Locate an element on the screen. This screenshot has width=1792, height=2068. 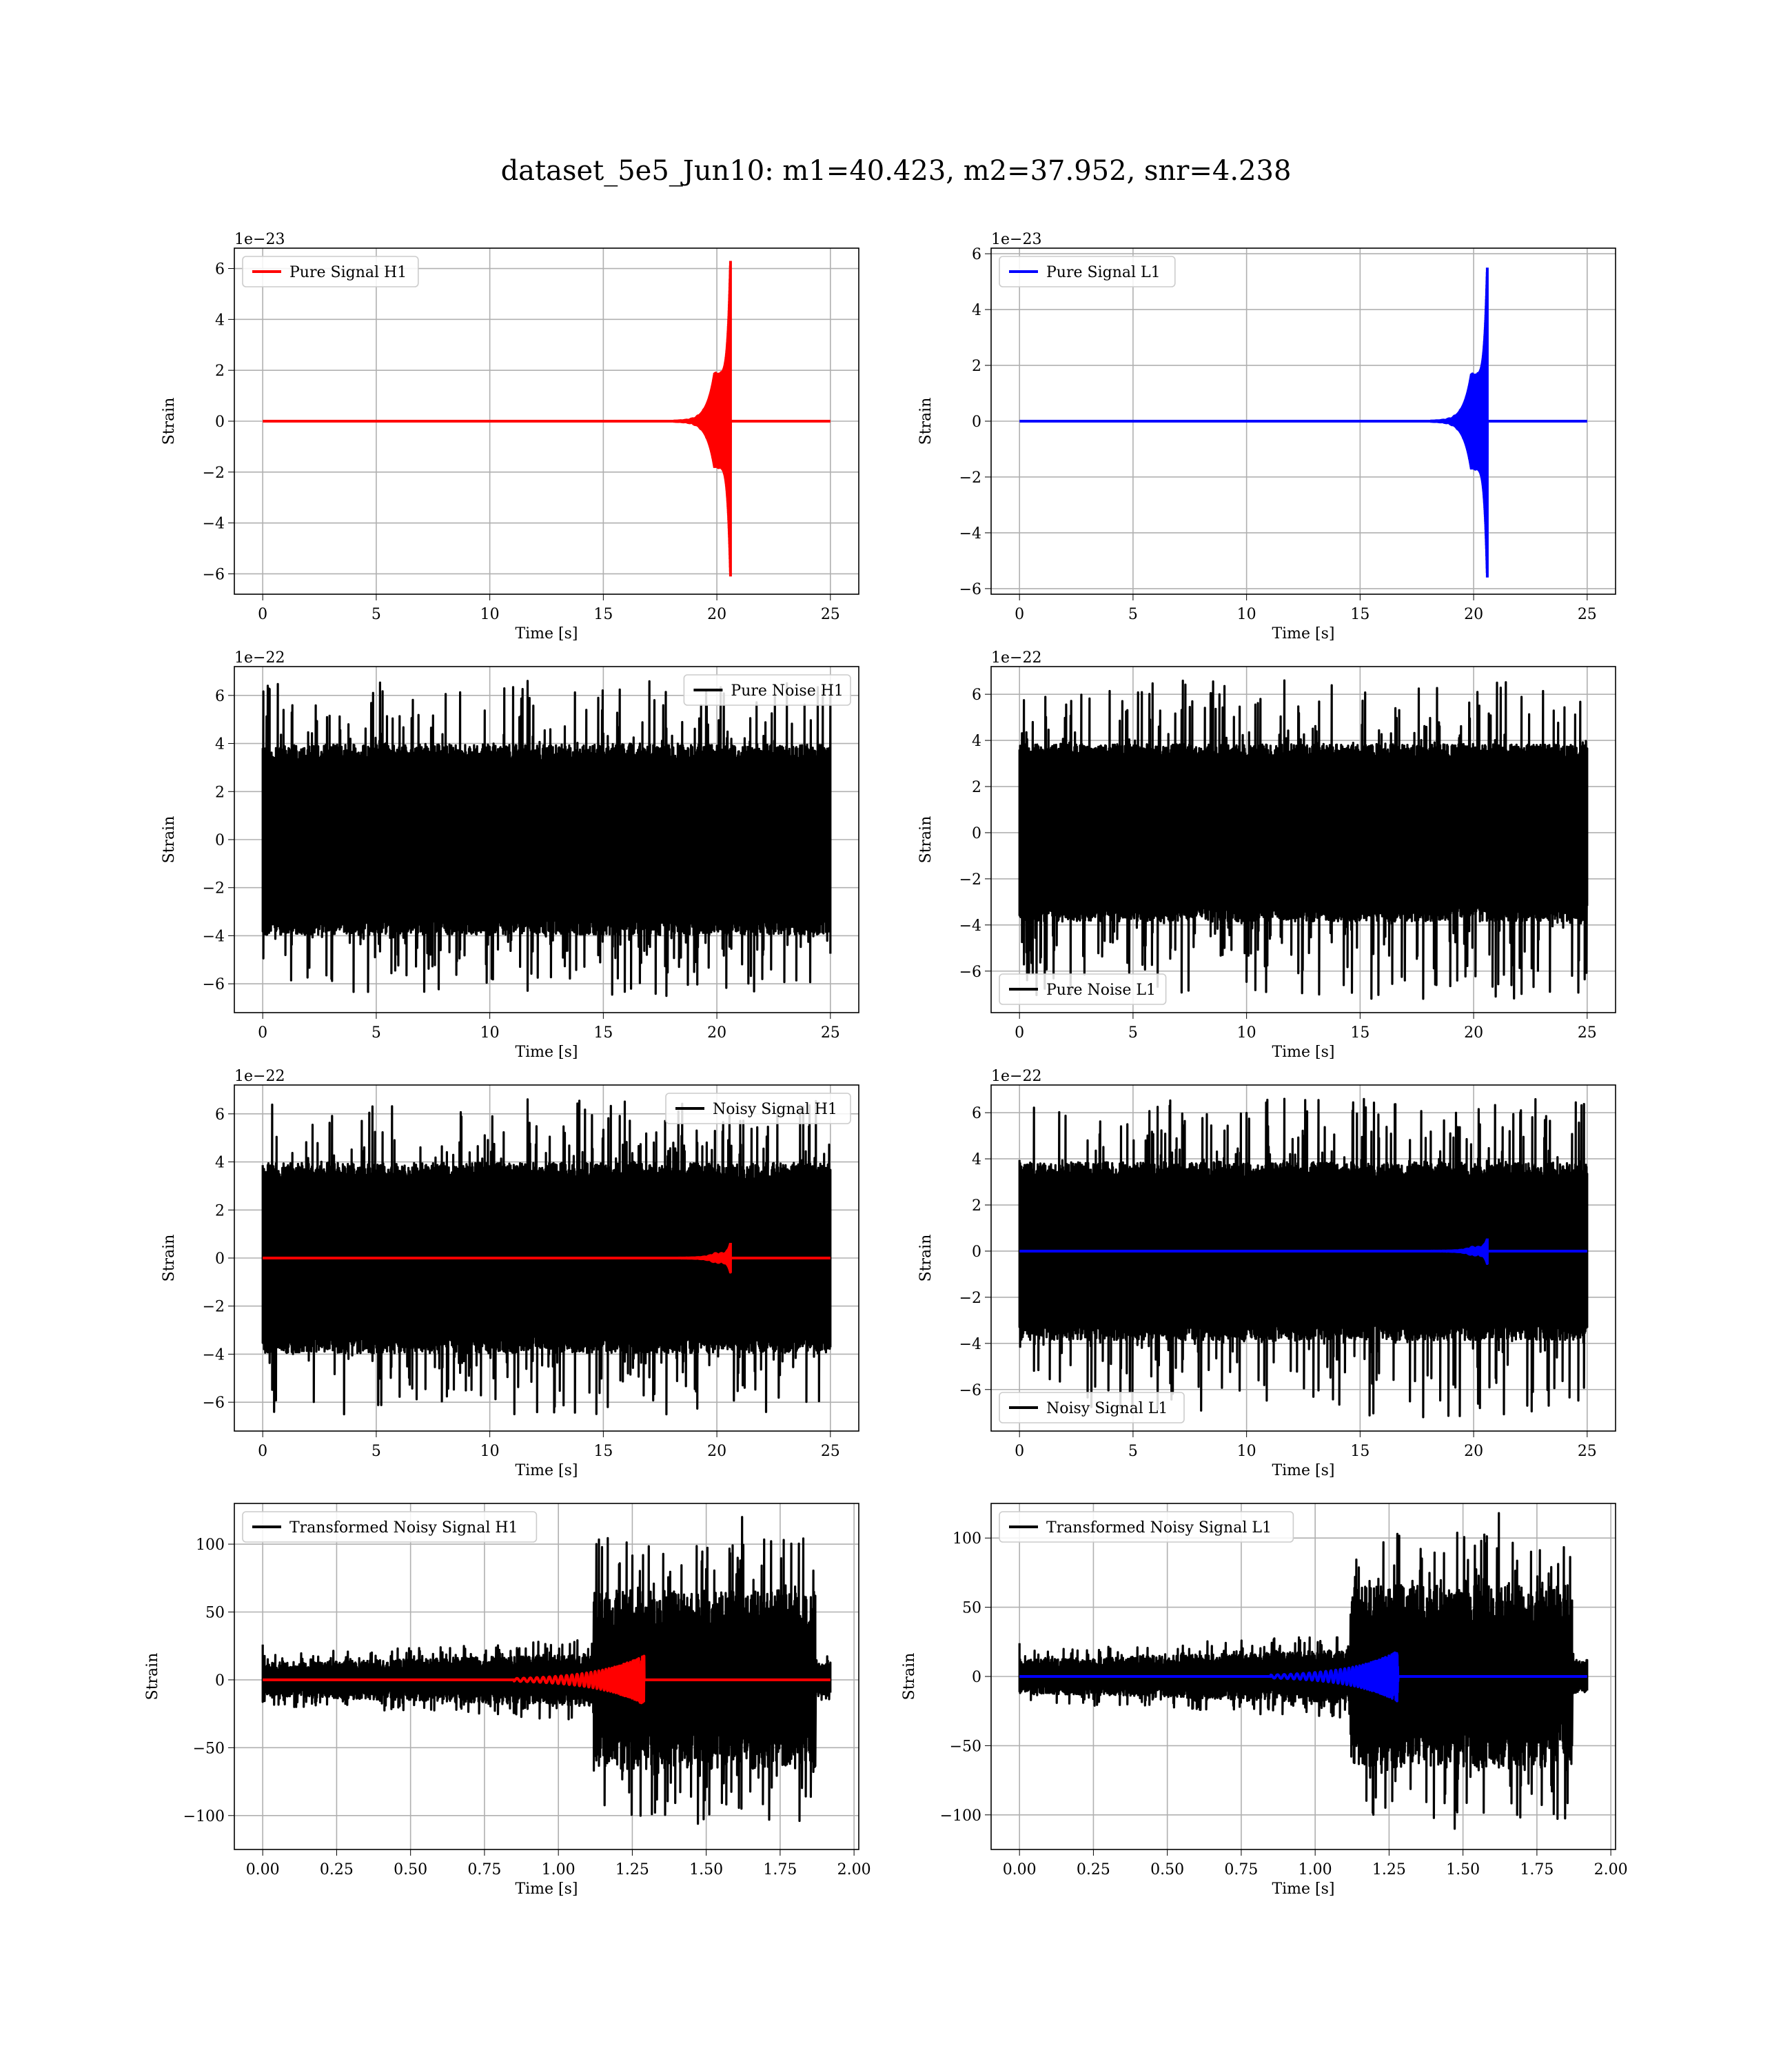
legend: Pure Noise L1 is located at coordinates (1083, 989).